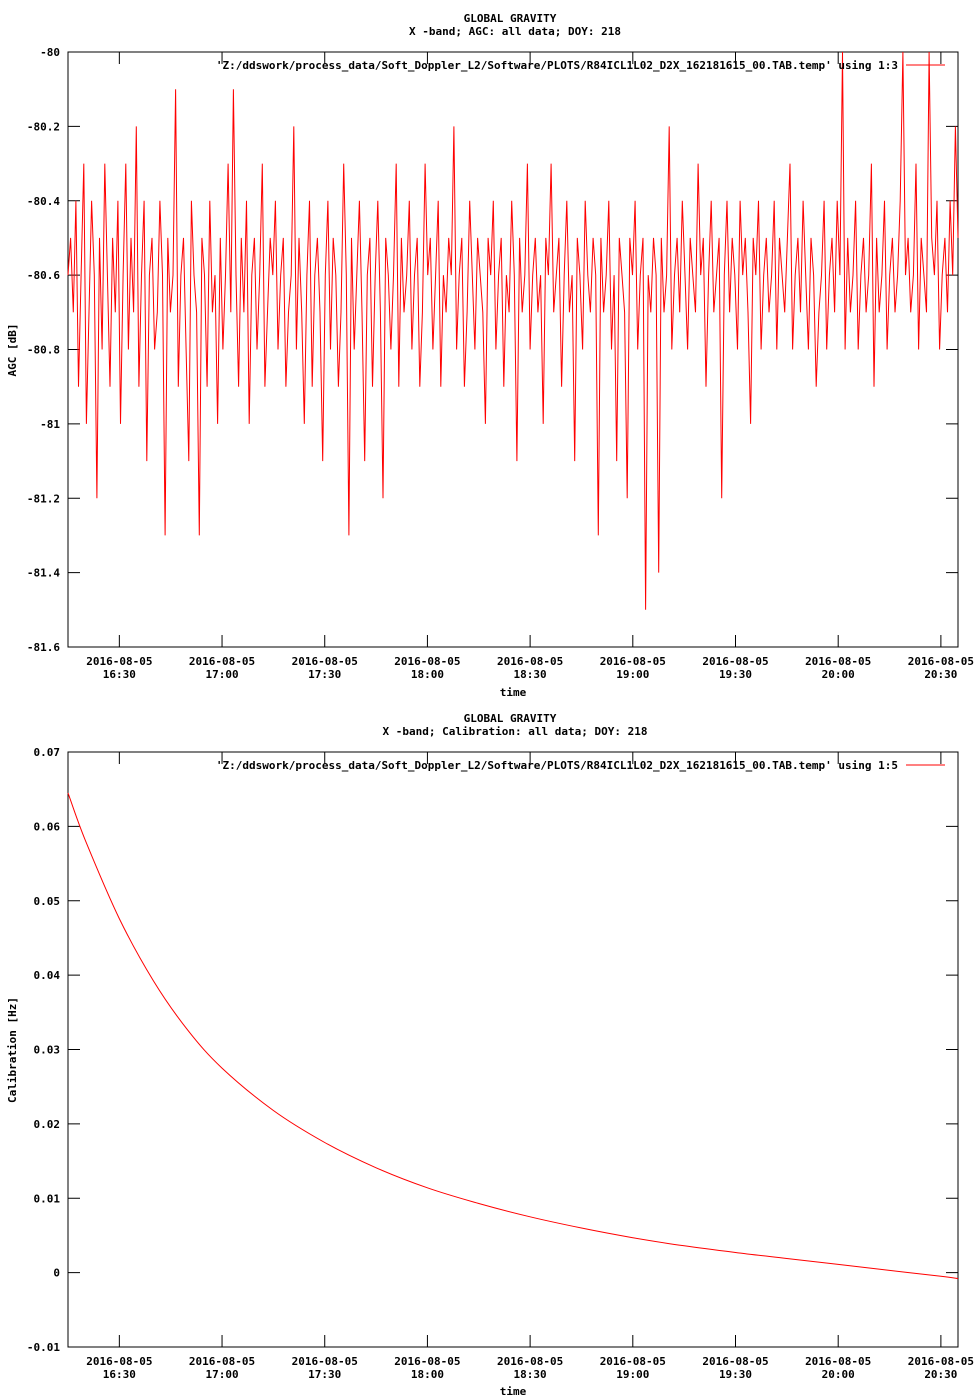 The width and height of the screenshot is (980, 1400). I want to click on y-tick-label: 0.06, so click(47, 826).